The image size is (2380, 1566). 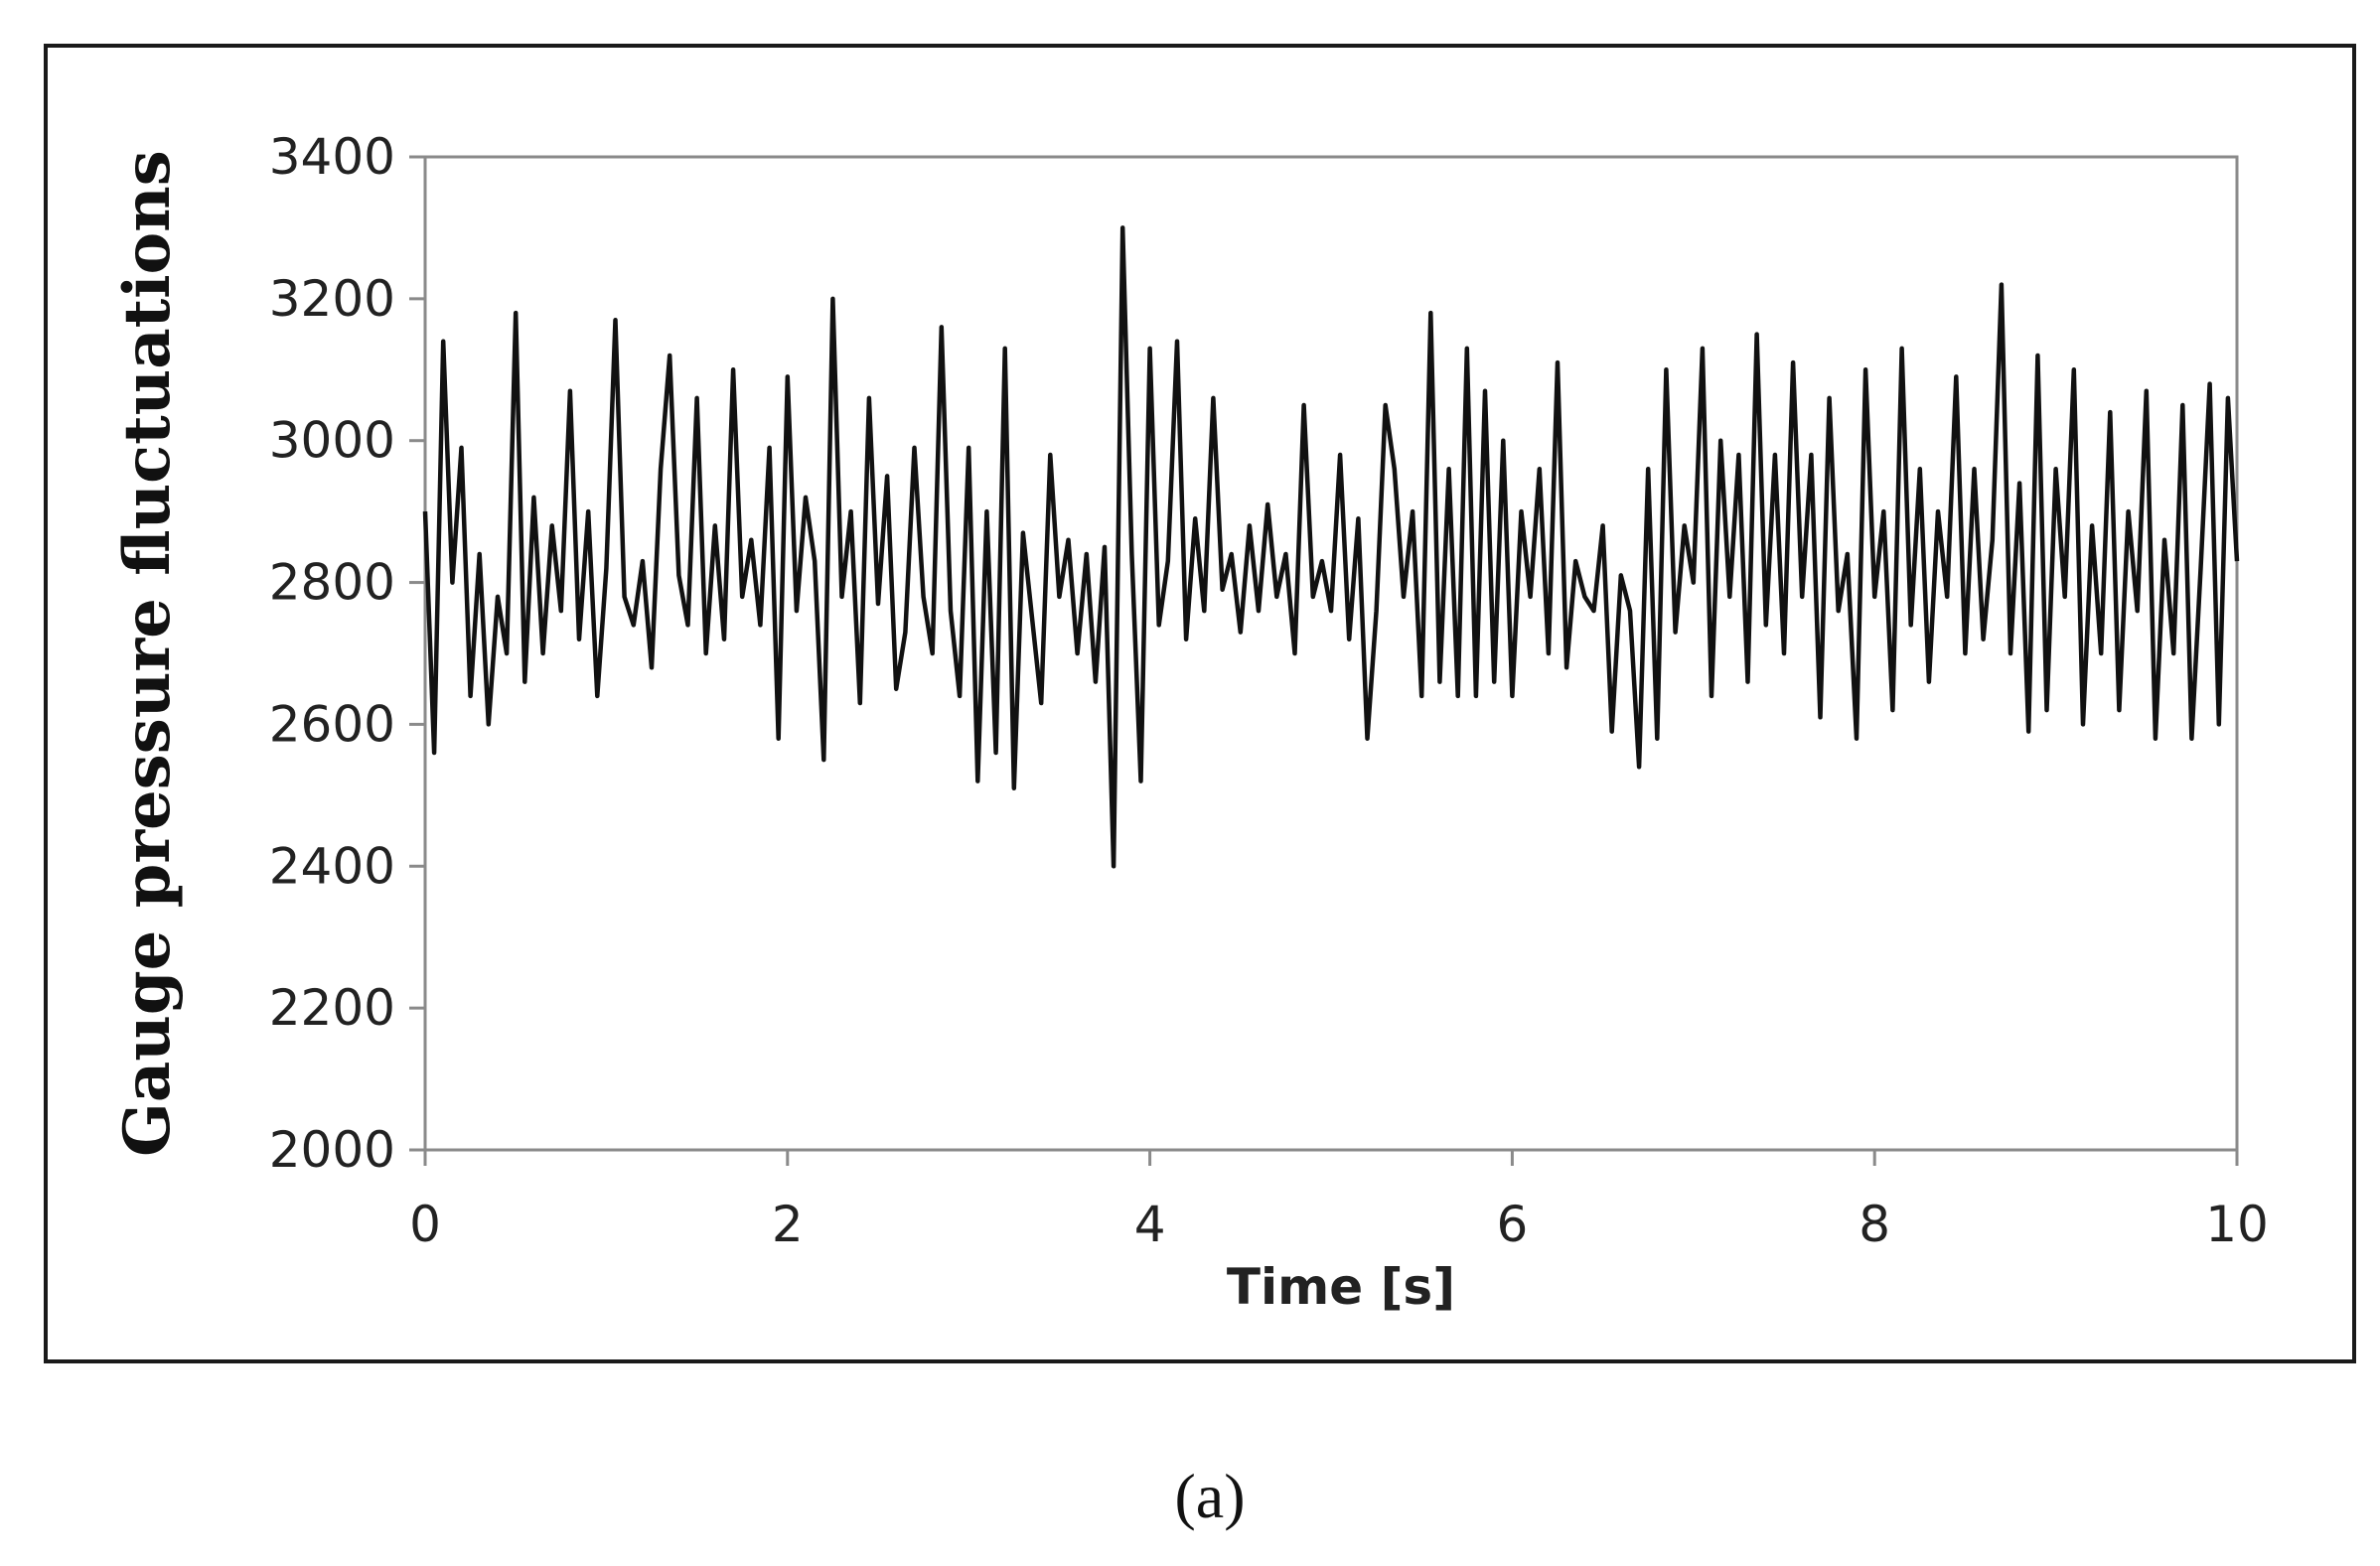 I want to click on x-axis-title: Time [s], so click(x=1341, y=1287).